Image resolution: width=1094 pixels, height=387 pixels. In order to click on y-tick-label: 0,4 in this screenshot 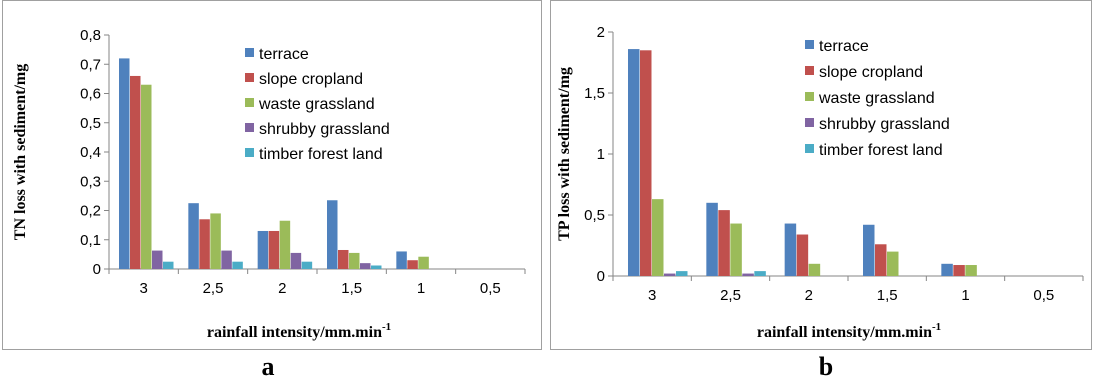, I will do `click(90, 152)`.